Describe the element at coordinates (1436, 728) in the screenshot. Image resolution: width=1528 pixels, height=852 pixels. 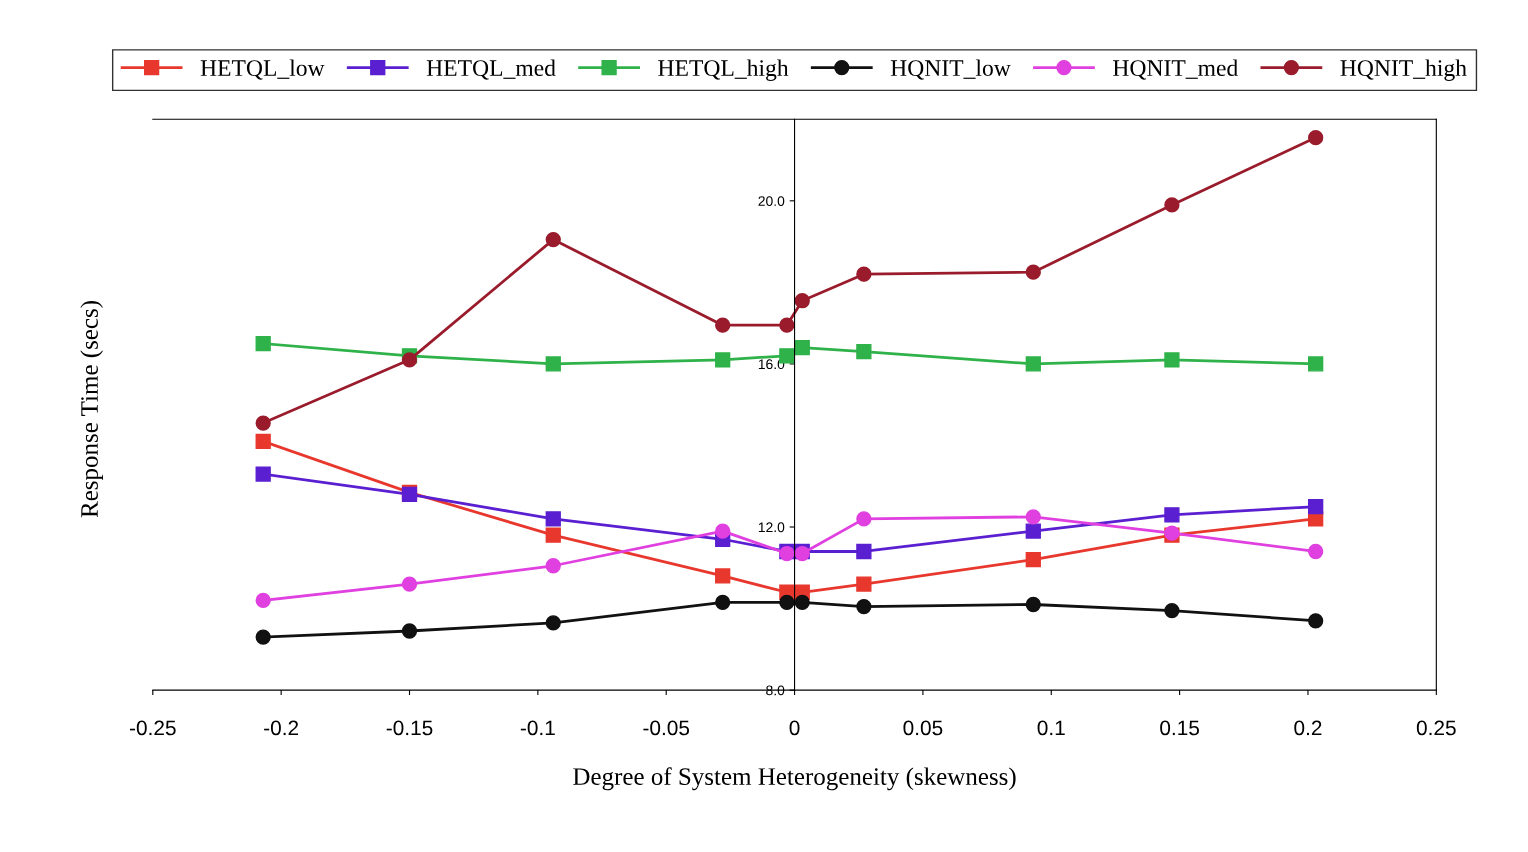
I see `x-tick-label: 0.25` at that location.